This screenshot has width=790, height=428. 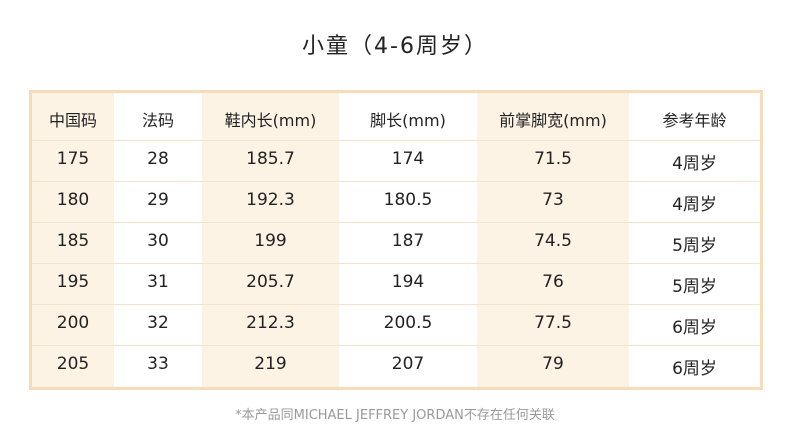 What do you see at coordinates (73, 323) in the screenshot?
I see `table-cell: 200` at bounding box center [73, 323].